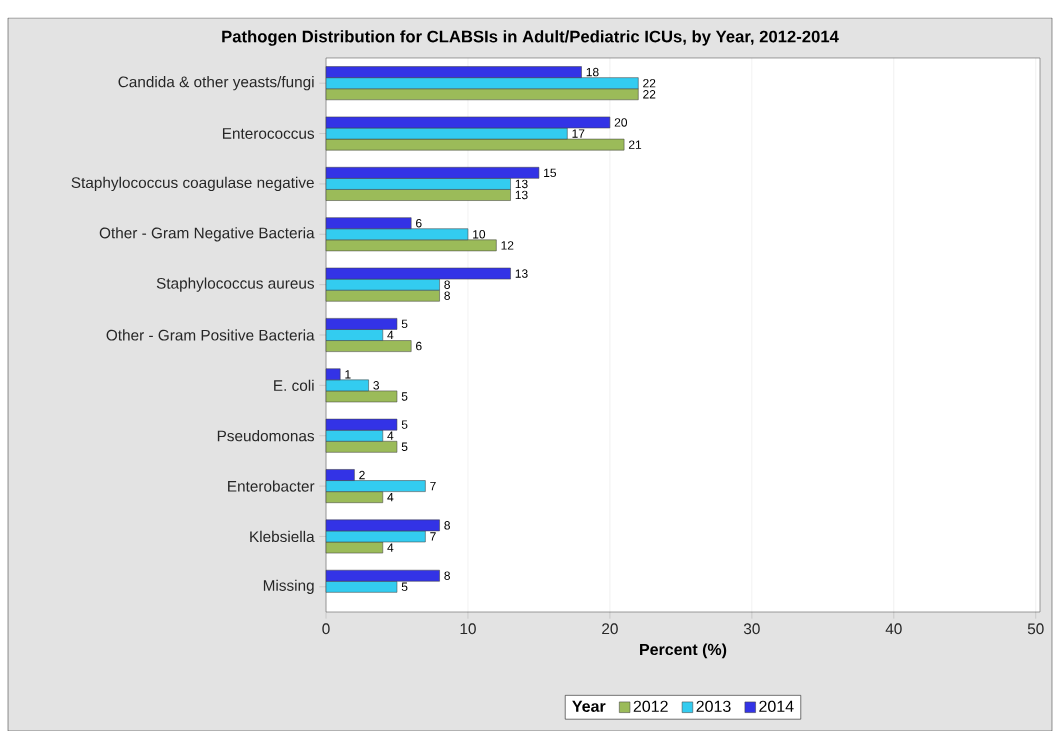 Image resolution: width=1053 pixels, height=731 pixels. What do you see at coordinates (776, 706) in the screenshot?
I see `legend-label: 2014` at bounding box center [776, 706].